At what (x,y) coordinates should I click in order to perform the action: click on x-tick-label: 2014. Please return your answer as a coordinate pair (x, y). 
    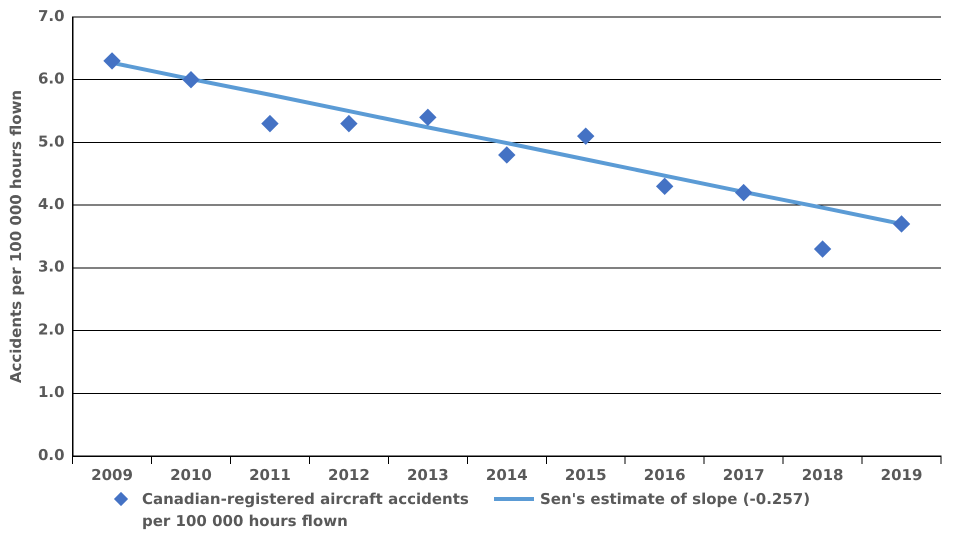
    Looking at the image, I should click on (507, 475).